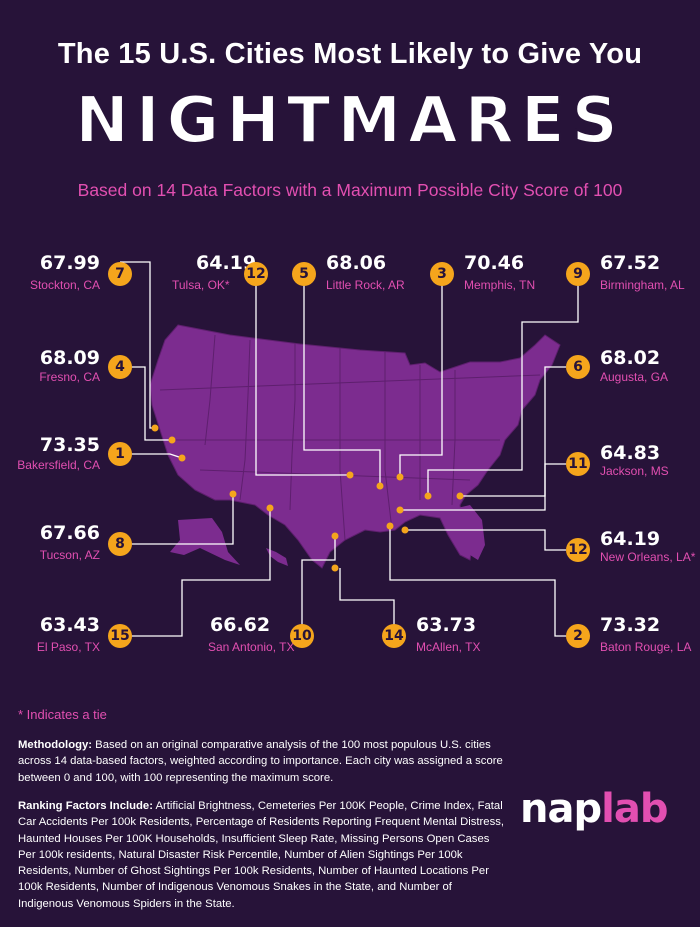 The image size is (700, 927). I want to click on city-score: 64.83, so click(630, 453).